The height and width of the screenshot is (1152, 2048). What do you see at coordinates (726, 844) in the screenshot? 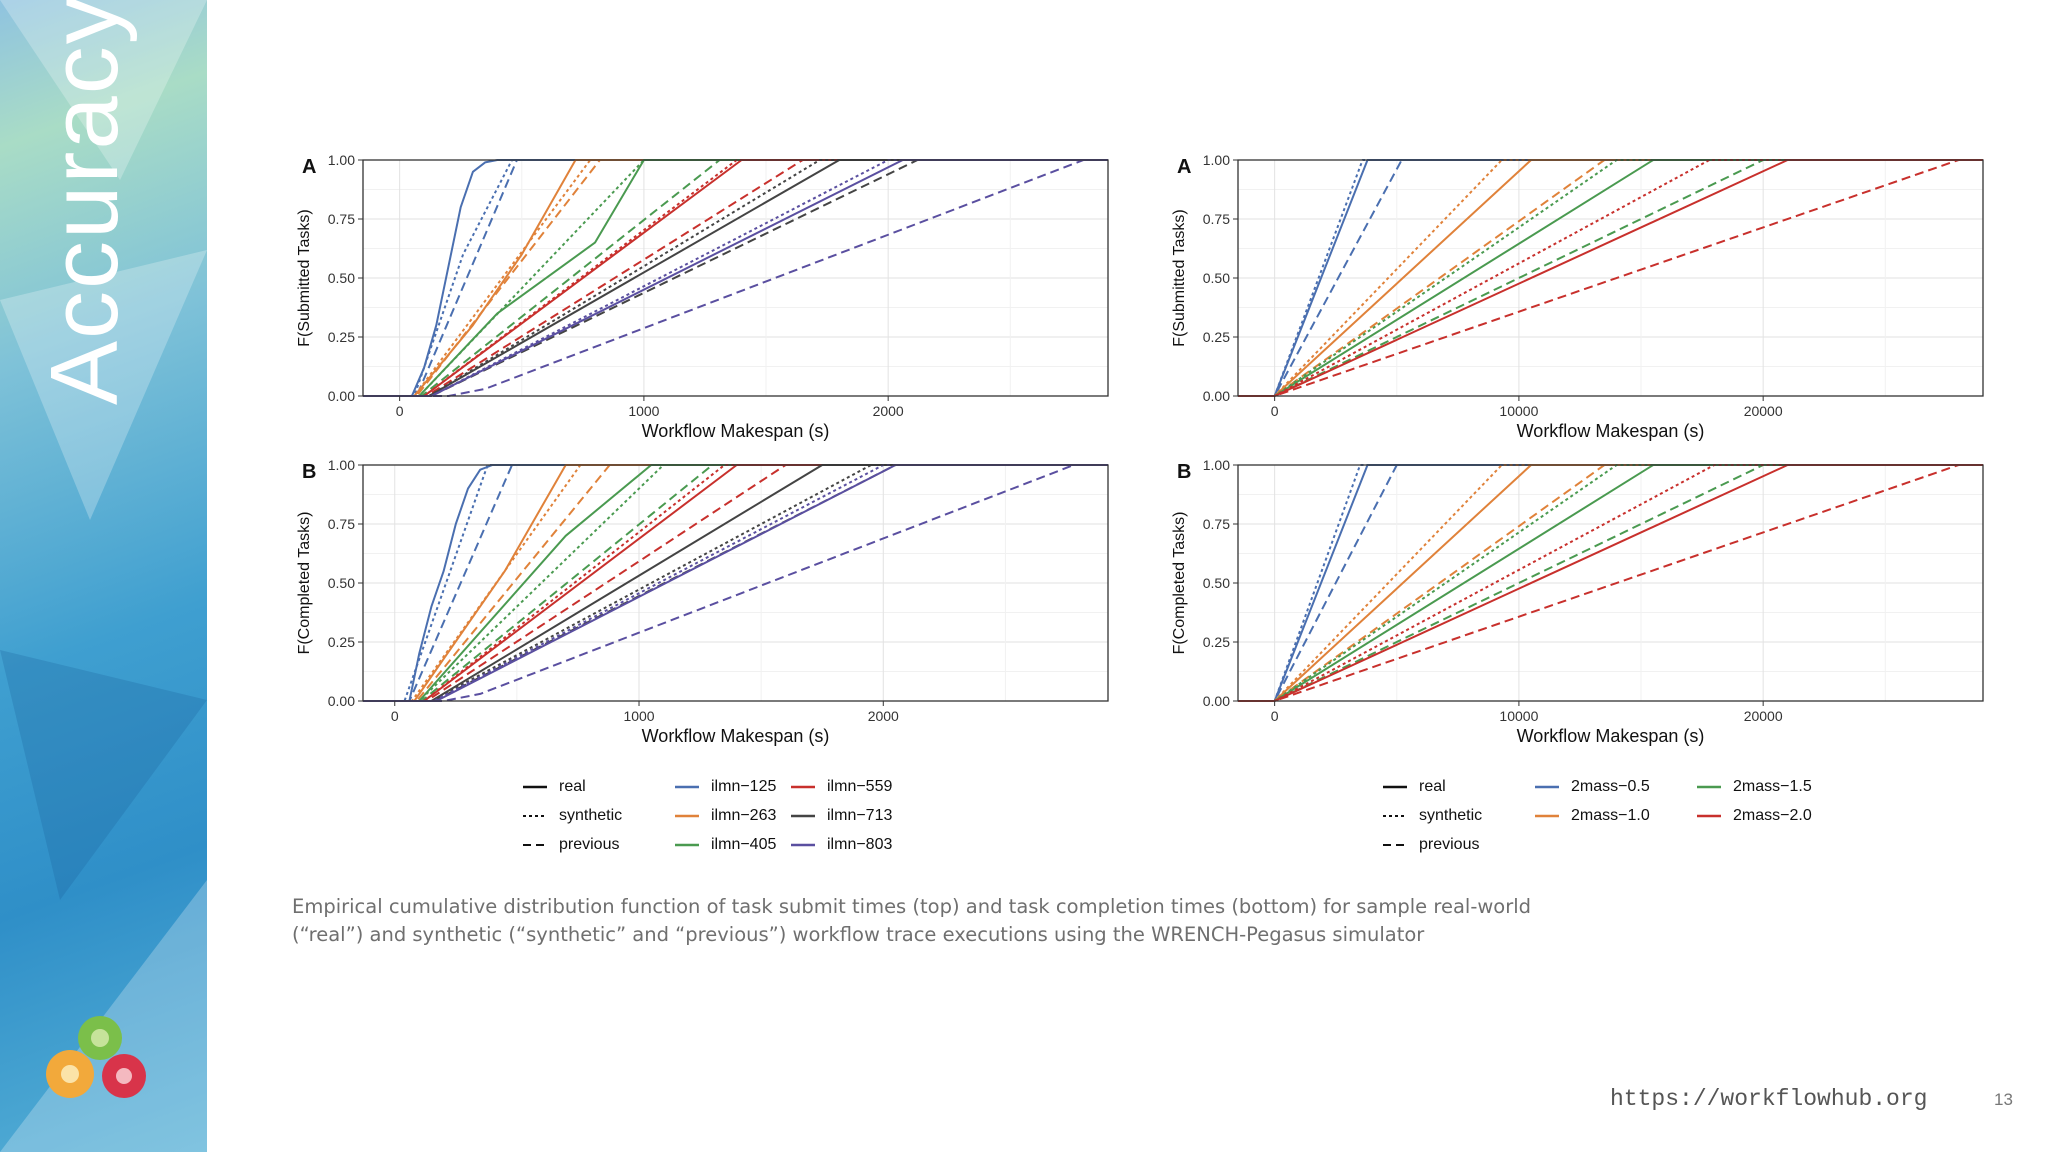
I see `legend-item-ilmn-405: ilmn−405` at bounding box center [726, 844].